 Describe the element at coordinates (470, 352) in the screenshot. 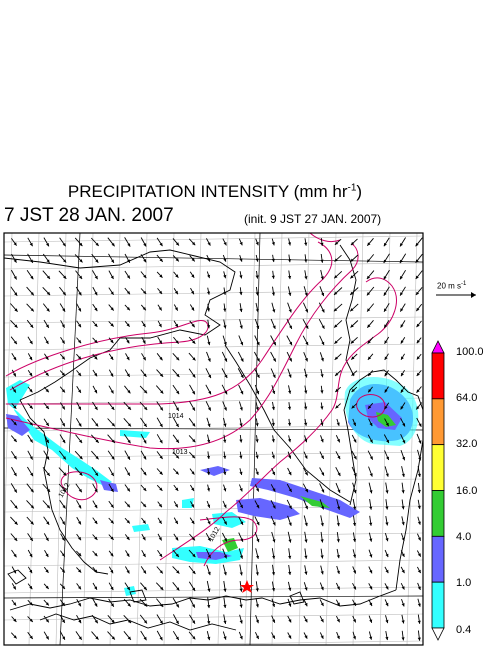

I see `colorbar-label-100: 100.0` at that location.